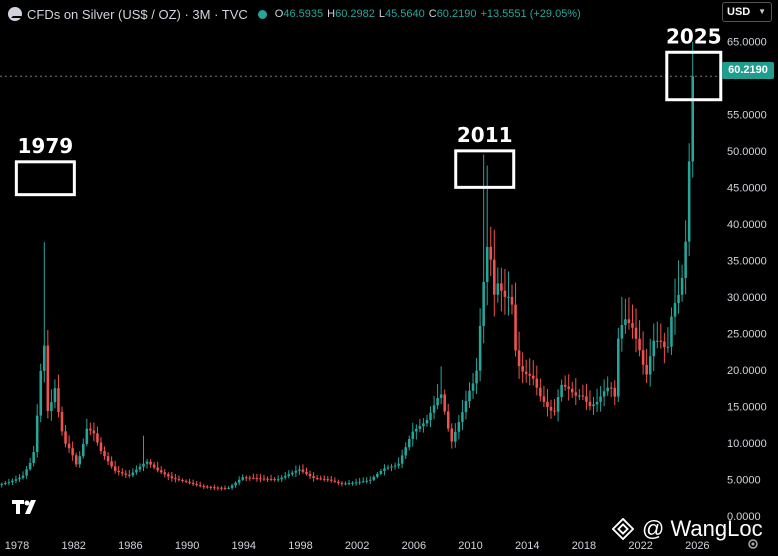 This screenshot has width=778, height=556. I want to click on annotation-box-1979, so click(45, 178).